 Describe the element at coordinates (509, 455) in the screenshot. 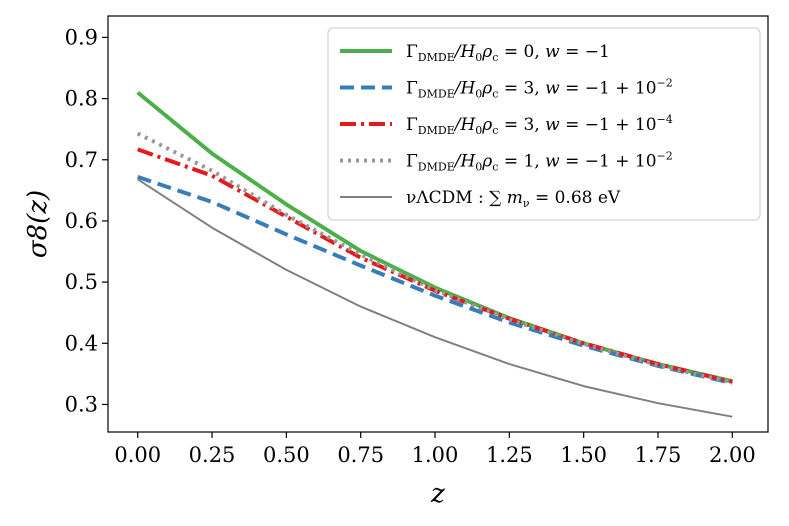

I see `x-tick-label: 1.25` at that location.